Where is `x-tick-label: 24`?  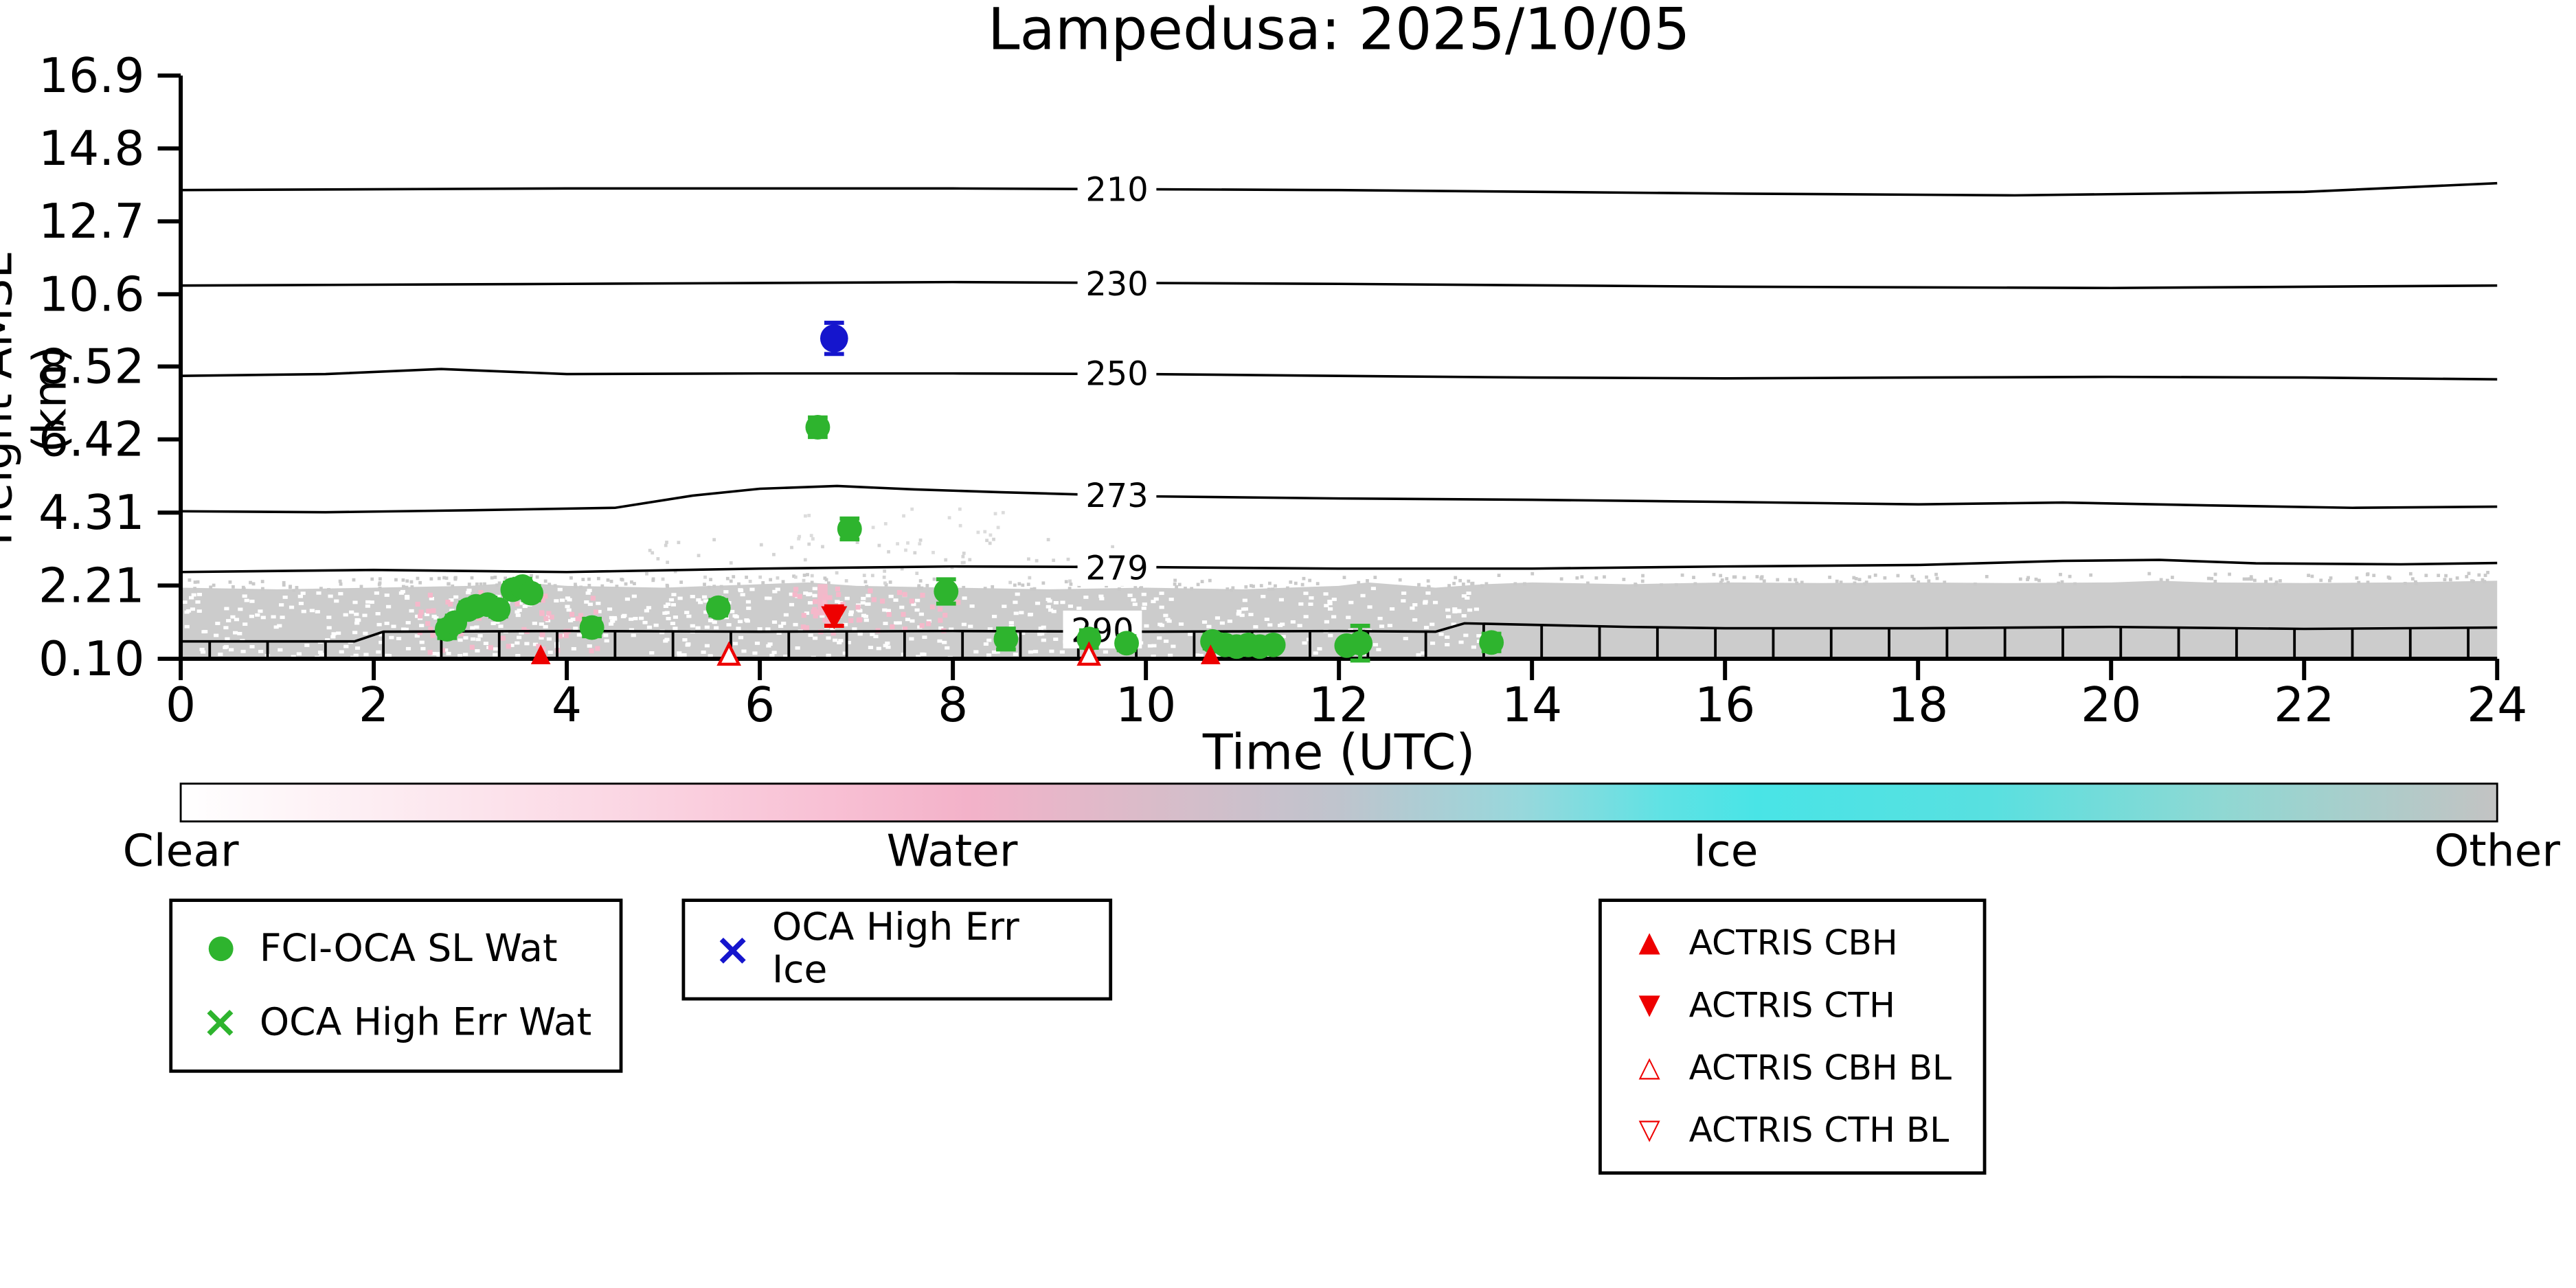 x-tick-label: 24 is located at coordinates (2497, 705).